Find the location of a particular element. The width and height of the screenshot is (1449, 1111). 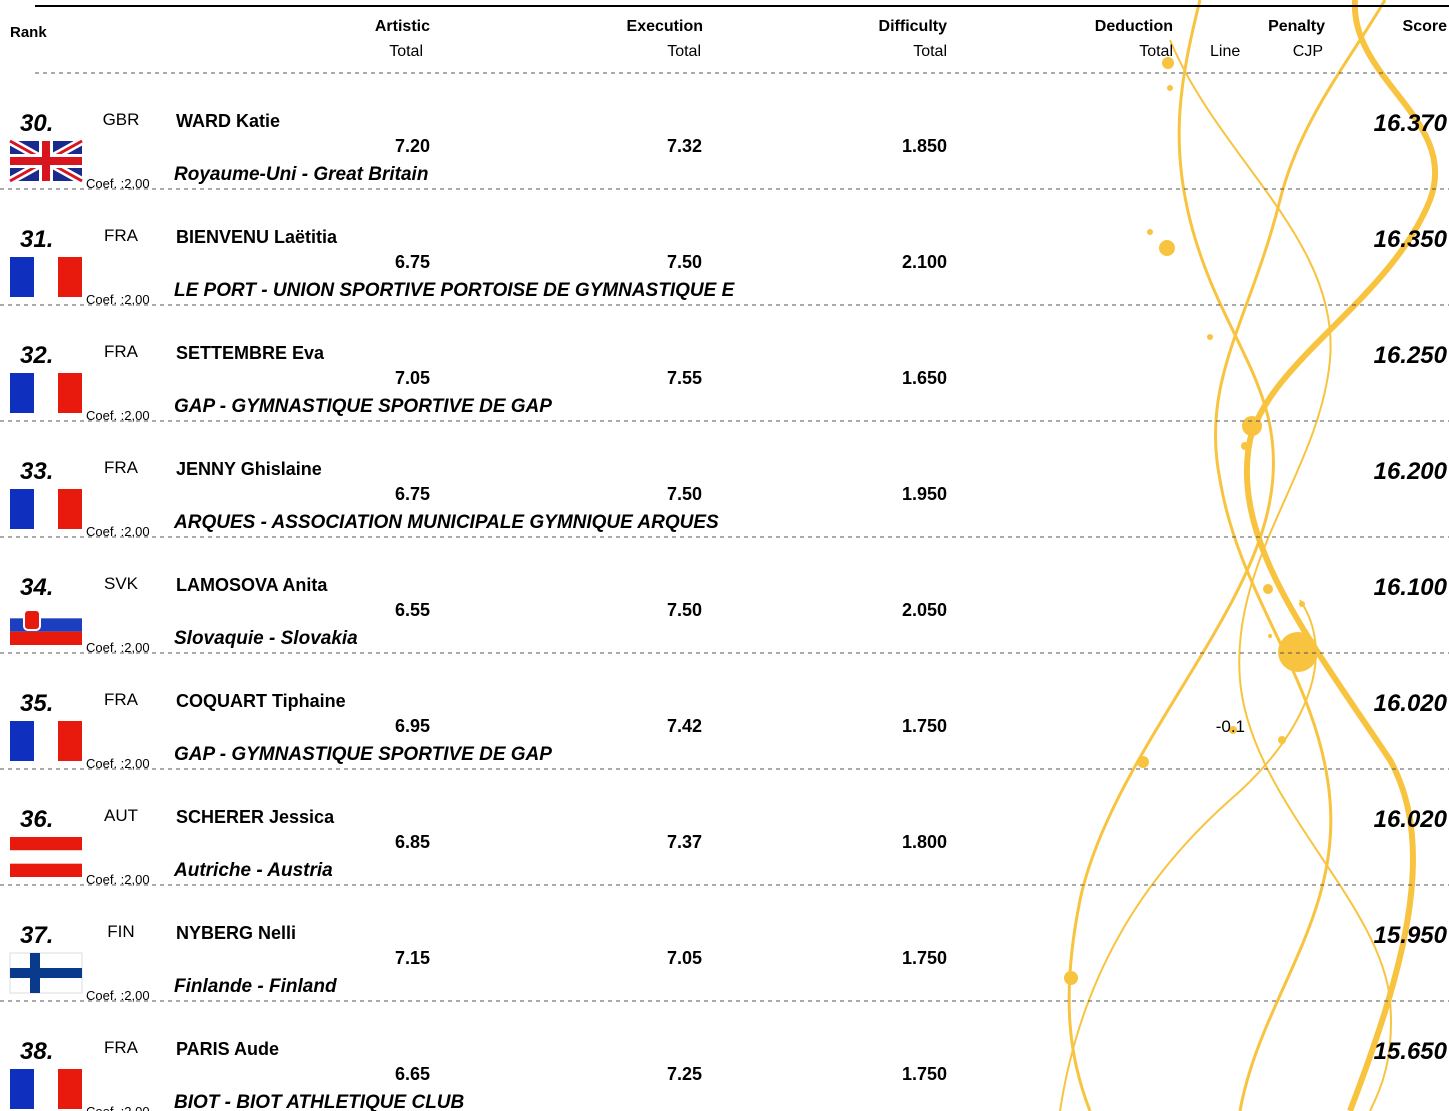

difficulty: 2.100 is located at coordinates (924, 262).